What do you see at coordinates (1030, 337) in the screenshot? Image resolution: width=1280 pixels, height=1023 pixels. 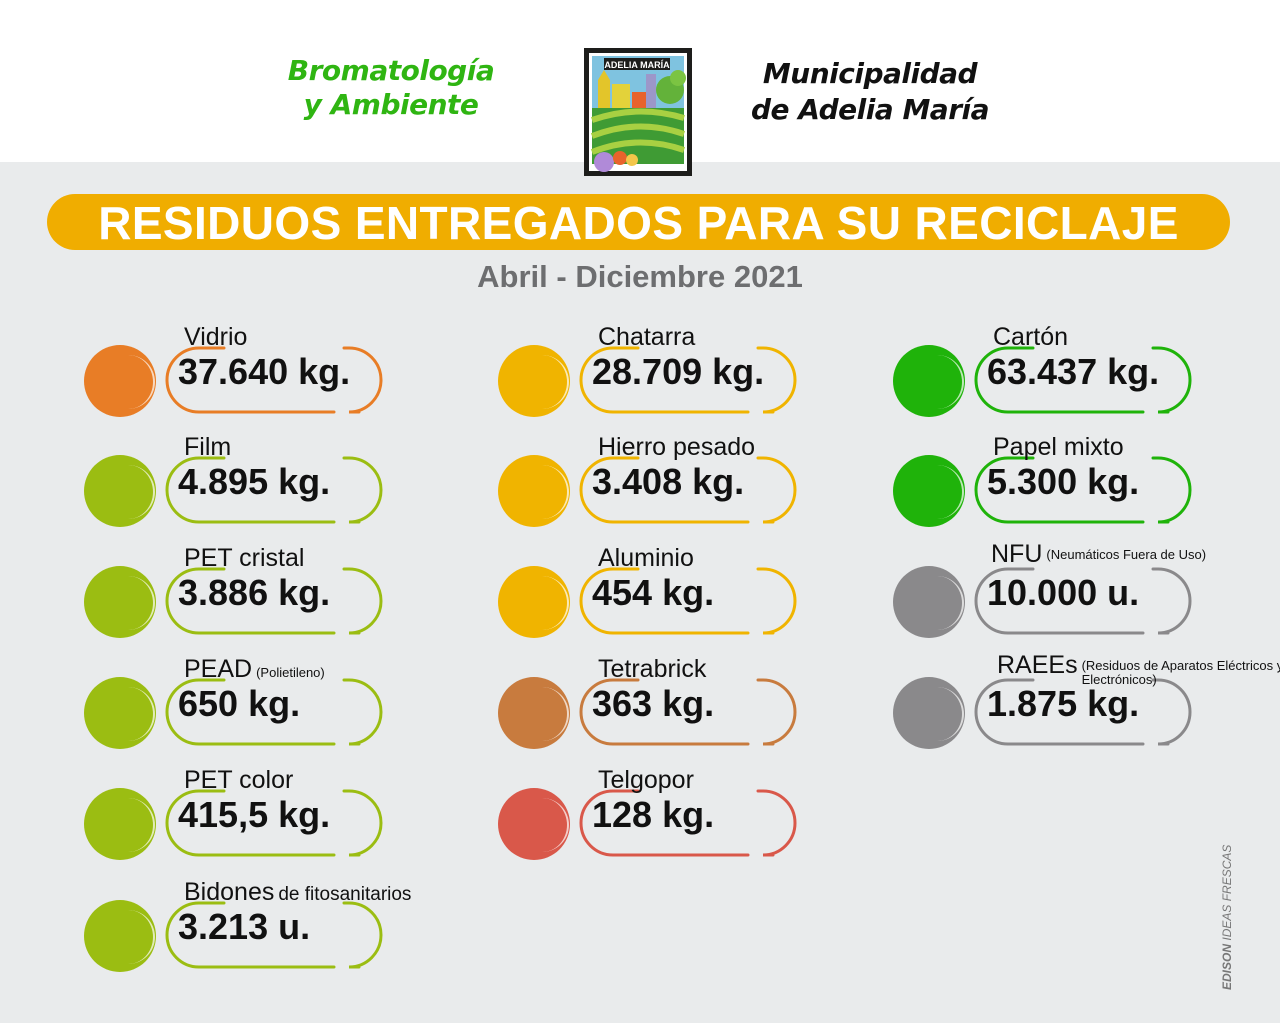 I see `item-label: Cartón` at bounding box center [1030, 337].